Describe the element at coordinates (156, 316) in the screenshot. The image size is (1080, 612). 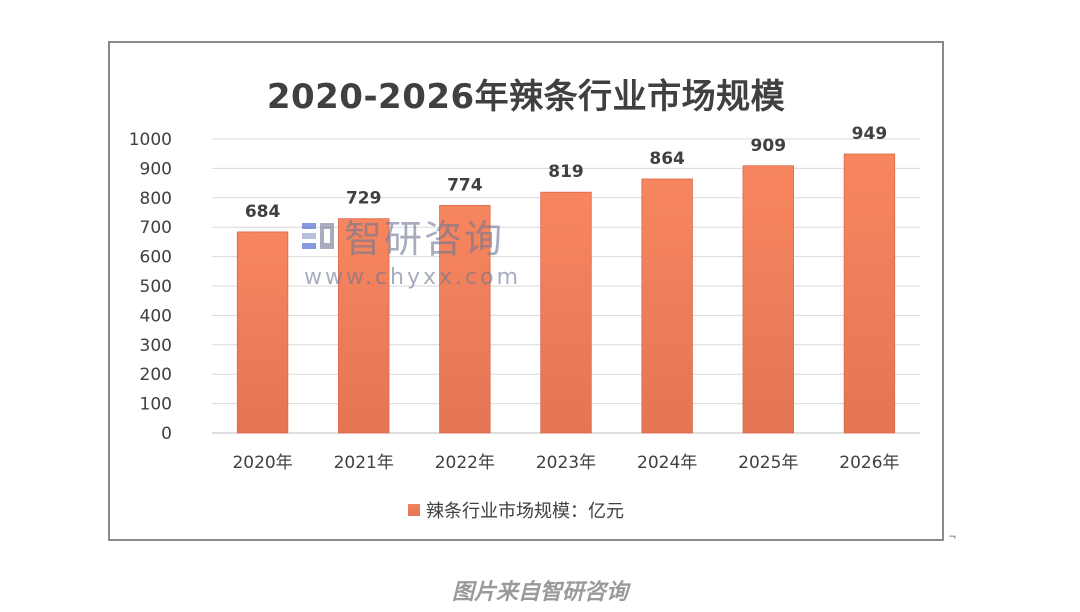
I see `y-tick-label: 400` at that location.